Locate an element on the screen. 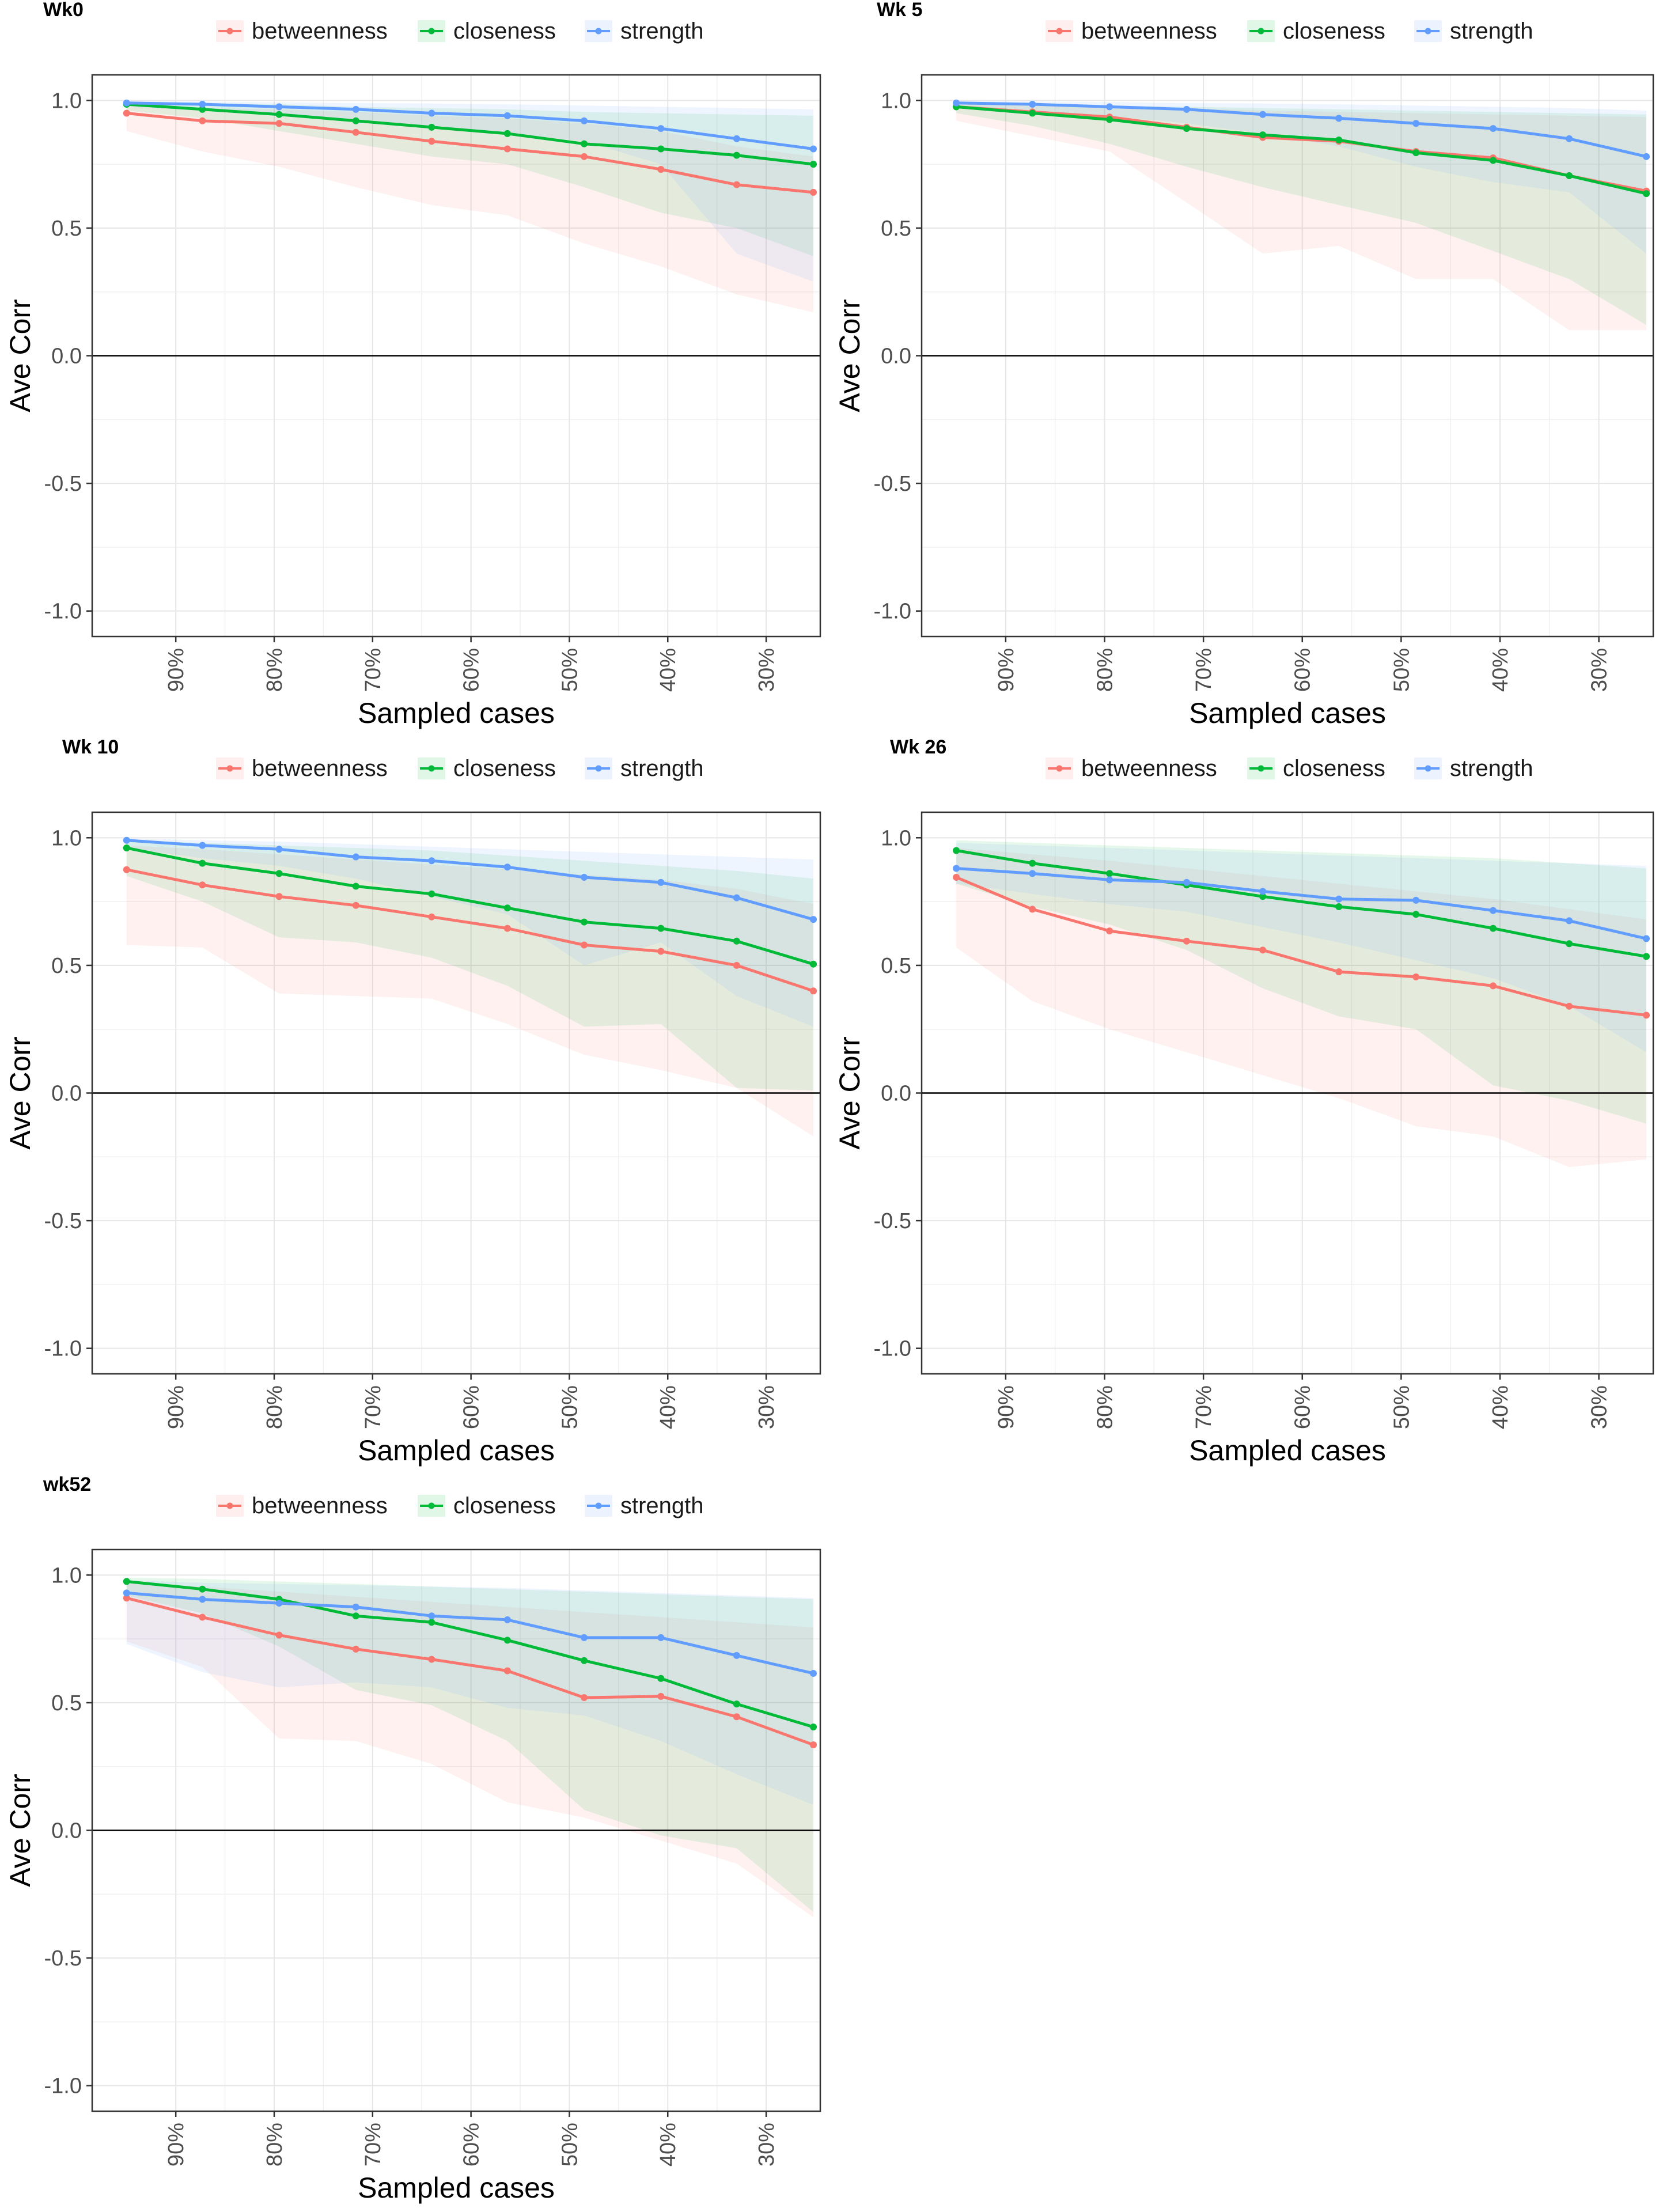 This screenshot has height=2212, width=1659. line-closeness is located at coordinates (470, 1654).